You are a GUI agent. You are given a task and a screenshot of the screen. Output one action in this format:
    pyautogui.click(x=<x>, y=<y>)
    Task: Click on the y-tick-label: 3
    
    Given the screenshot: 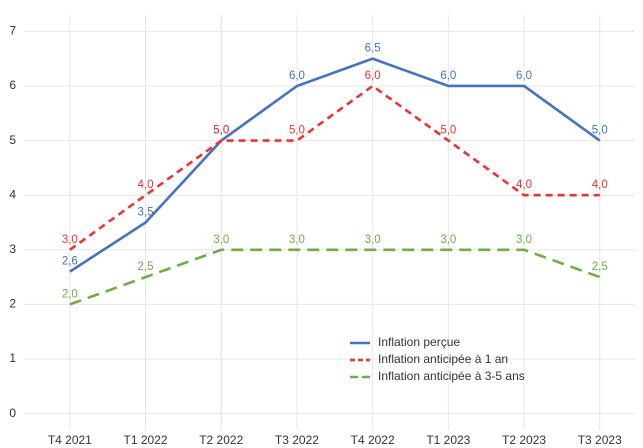 What is the action you would take?
    pyautogui.click(x=12, y=249)
    